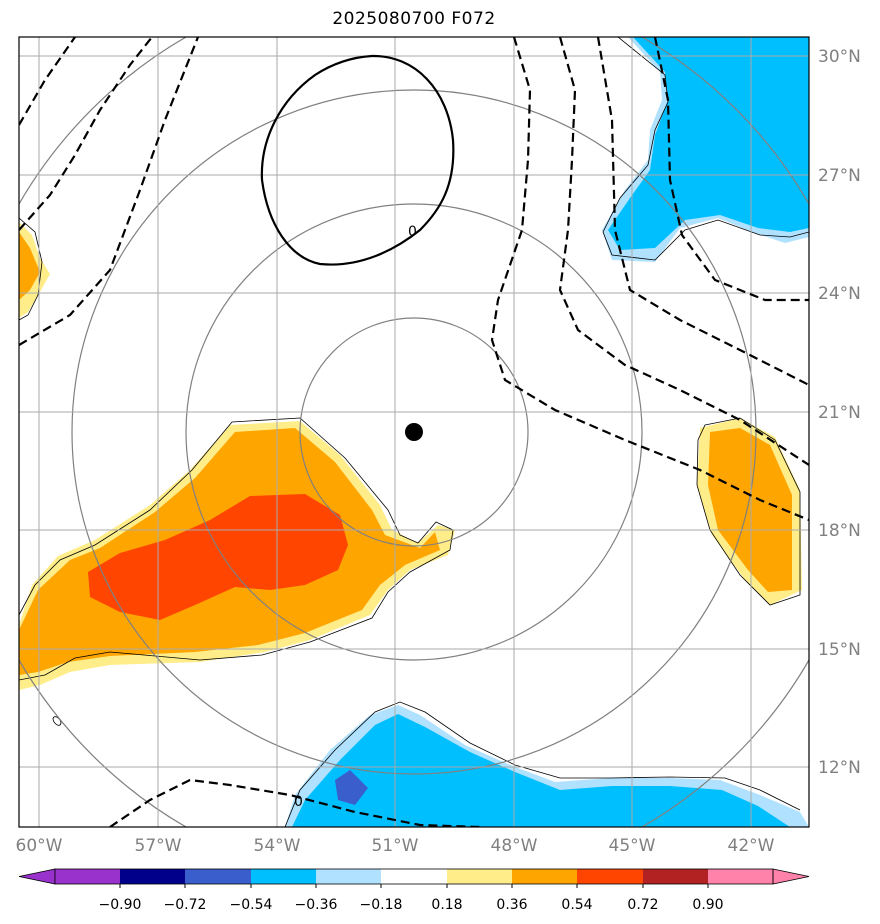 The image size is (880, 924). Describe the element at coordinates (316, 905) in the screenshot. I see `colorbar-tick-label: −0.36` at that location.